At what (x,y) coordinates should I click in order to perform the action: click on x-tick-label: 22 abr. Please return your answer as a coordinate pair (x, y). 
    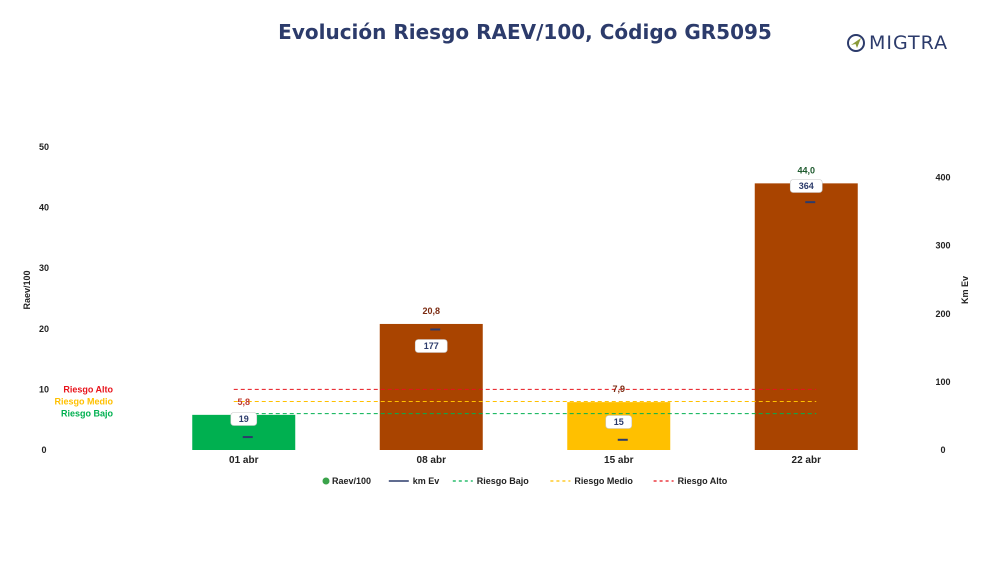
    Looking at the image, I should click on (807, 460).